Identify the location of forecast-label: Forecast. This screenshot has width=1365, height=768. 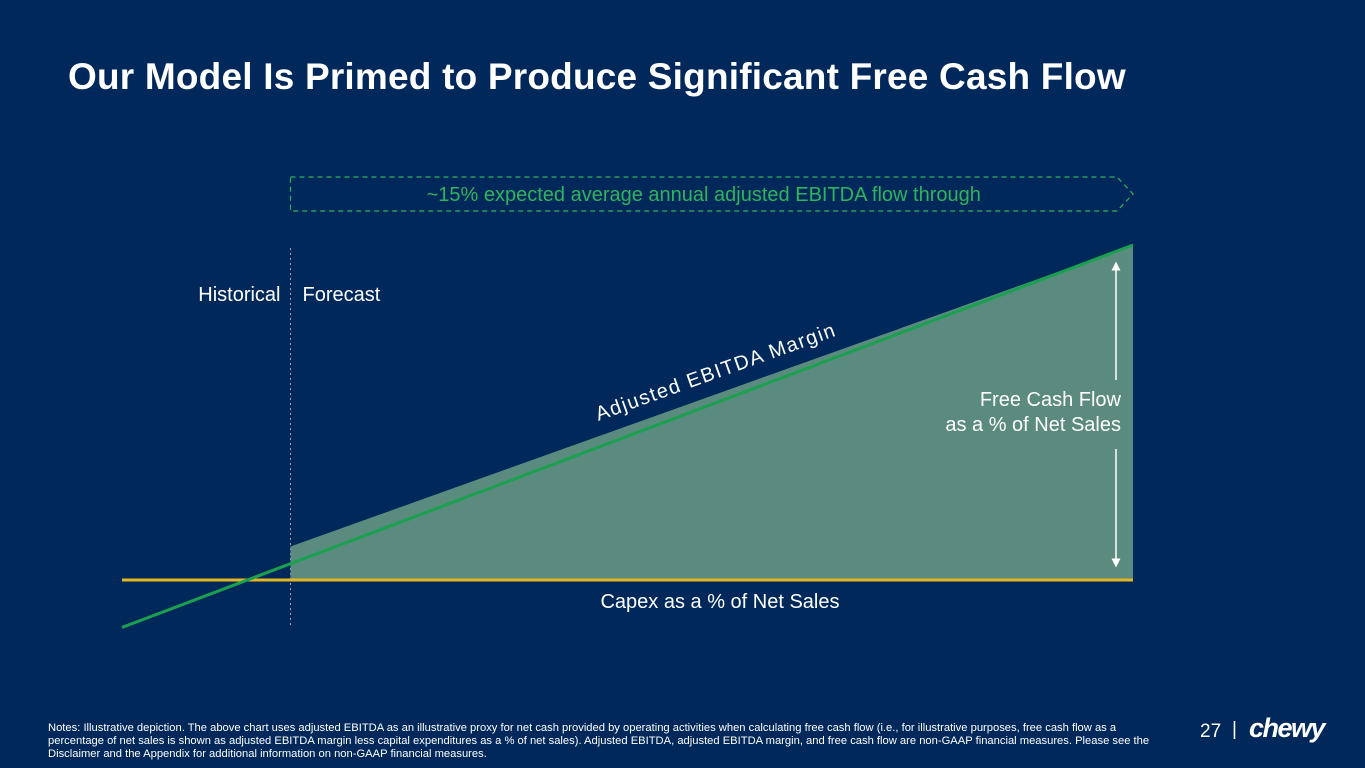
(342, 295).